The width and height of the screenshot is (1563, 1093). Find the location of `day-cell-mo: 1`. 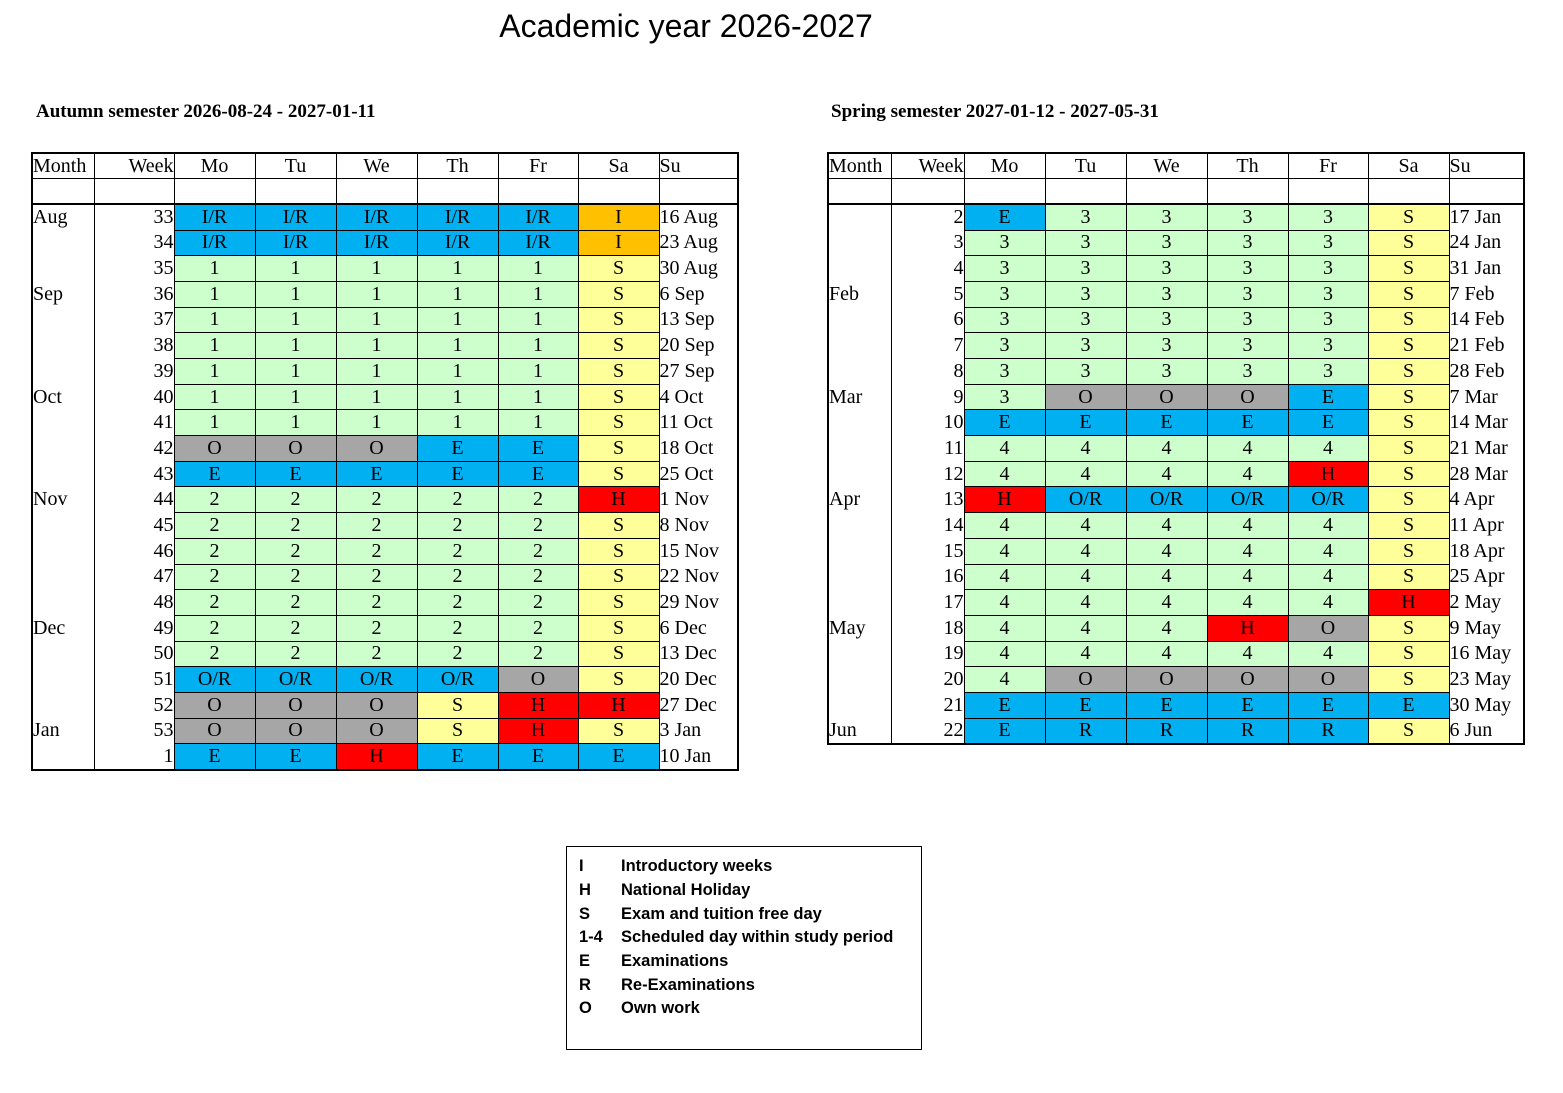

day-cell-mo: 1 is located at coordinates (214, 268).